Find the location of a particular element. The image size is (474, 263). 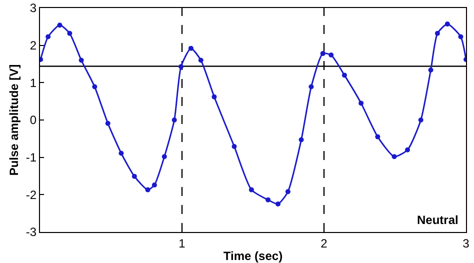

y-tick-label: 3 is located at coordinates (33, 8).